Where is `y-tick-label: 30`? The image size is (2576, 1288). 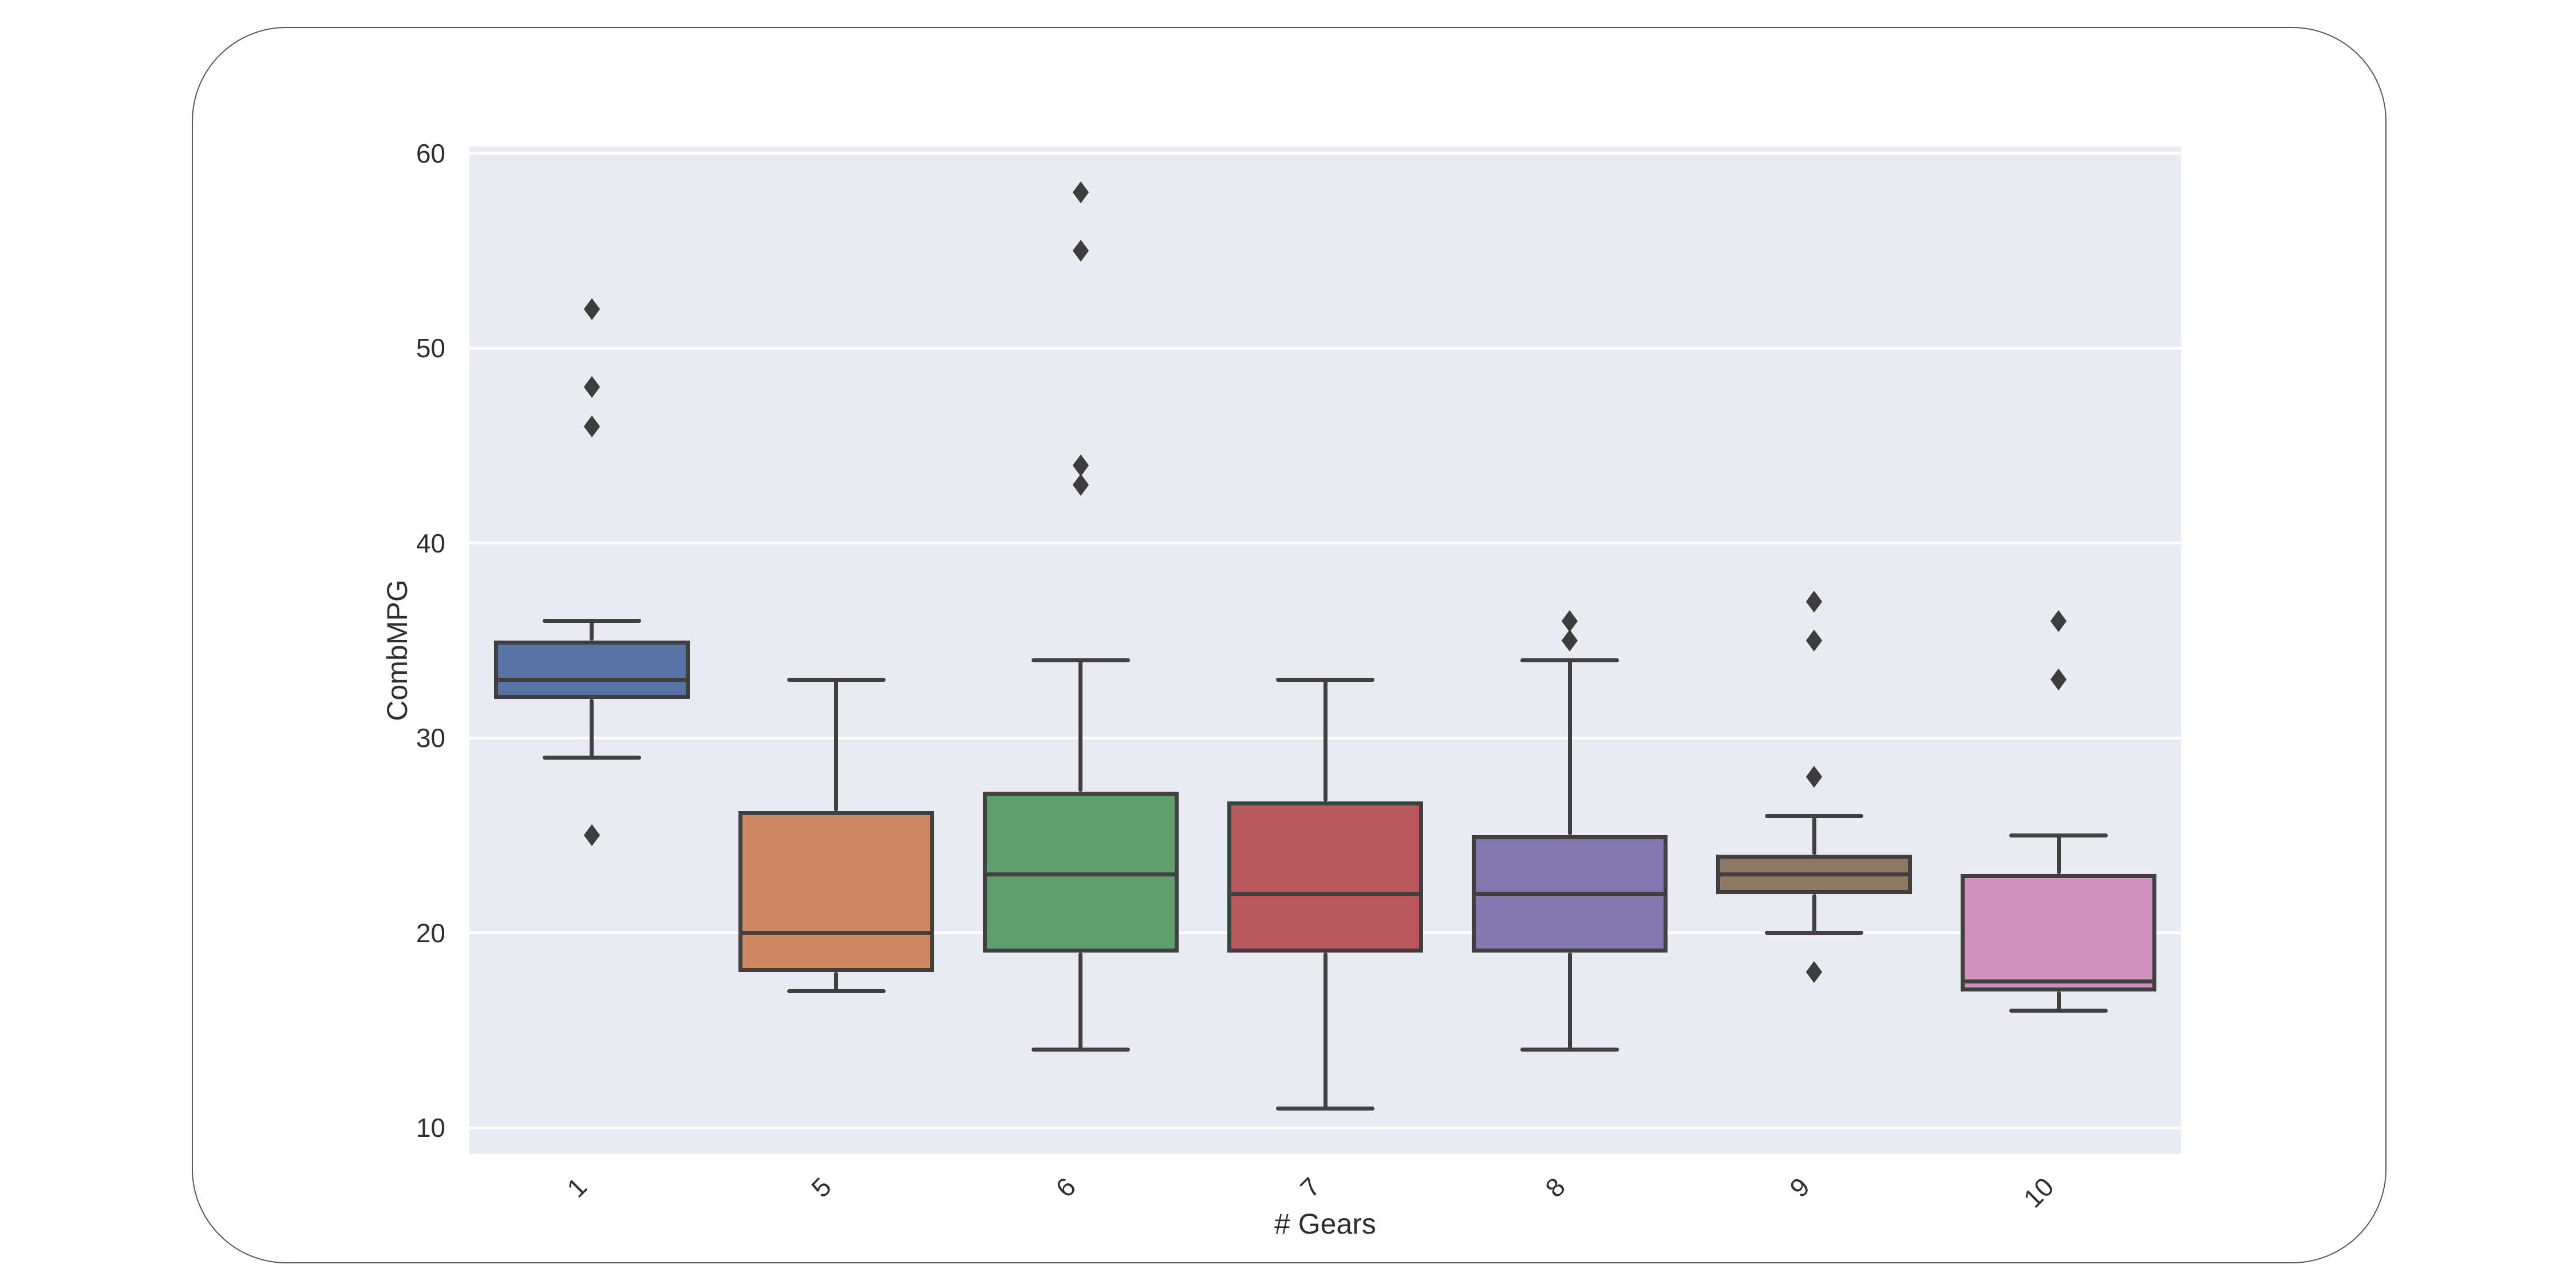 y-tick-label: 30 is located at coordinates (430, 738).